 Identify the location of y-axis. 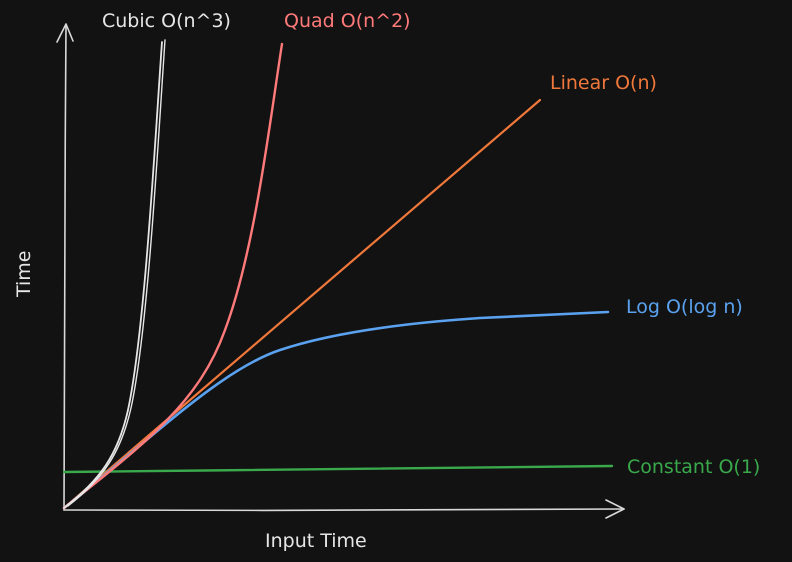
(65, 267).